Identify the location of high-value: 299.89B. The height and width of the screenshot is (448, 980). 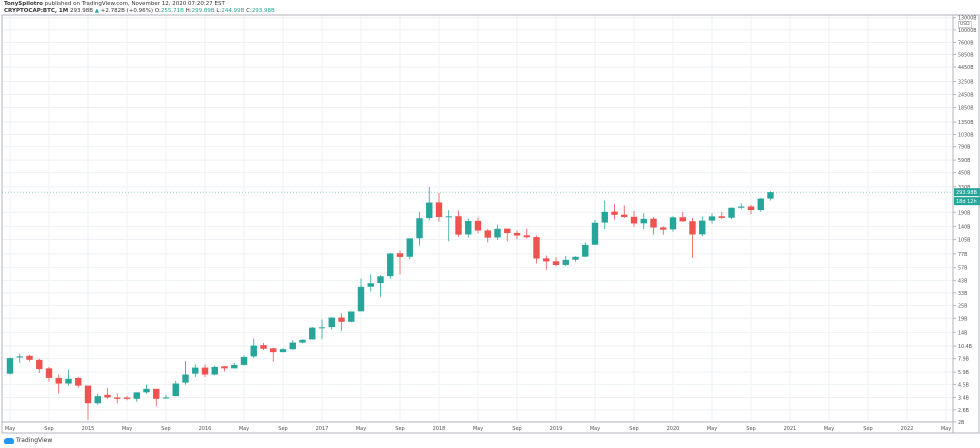
(203, 11).